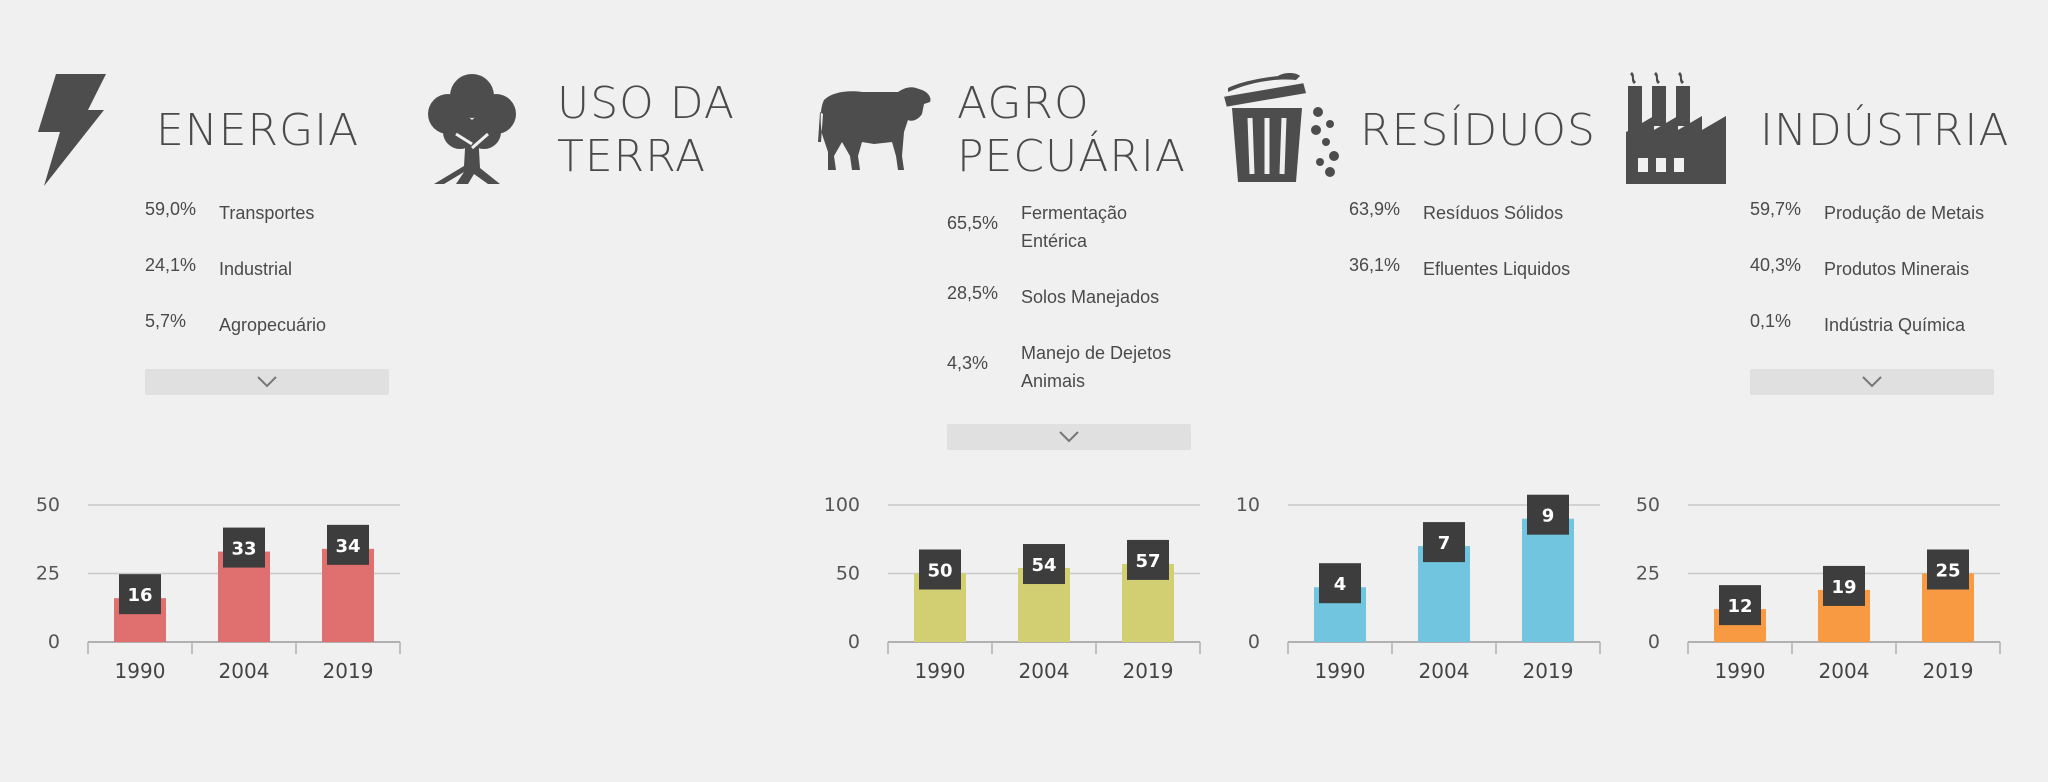 The height and width of the screenshot is (782, 2048). I want to click on breakdown-label: Fermentação Entérica, so click(1074, 227).